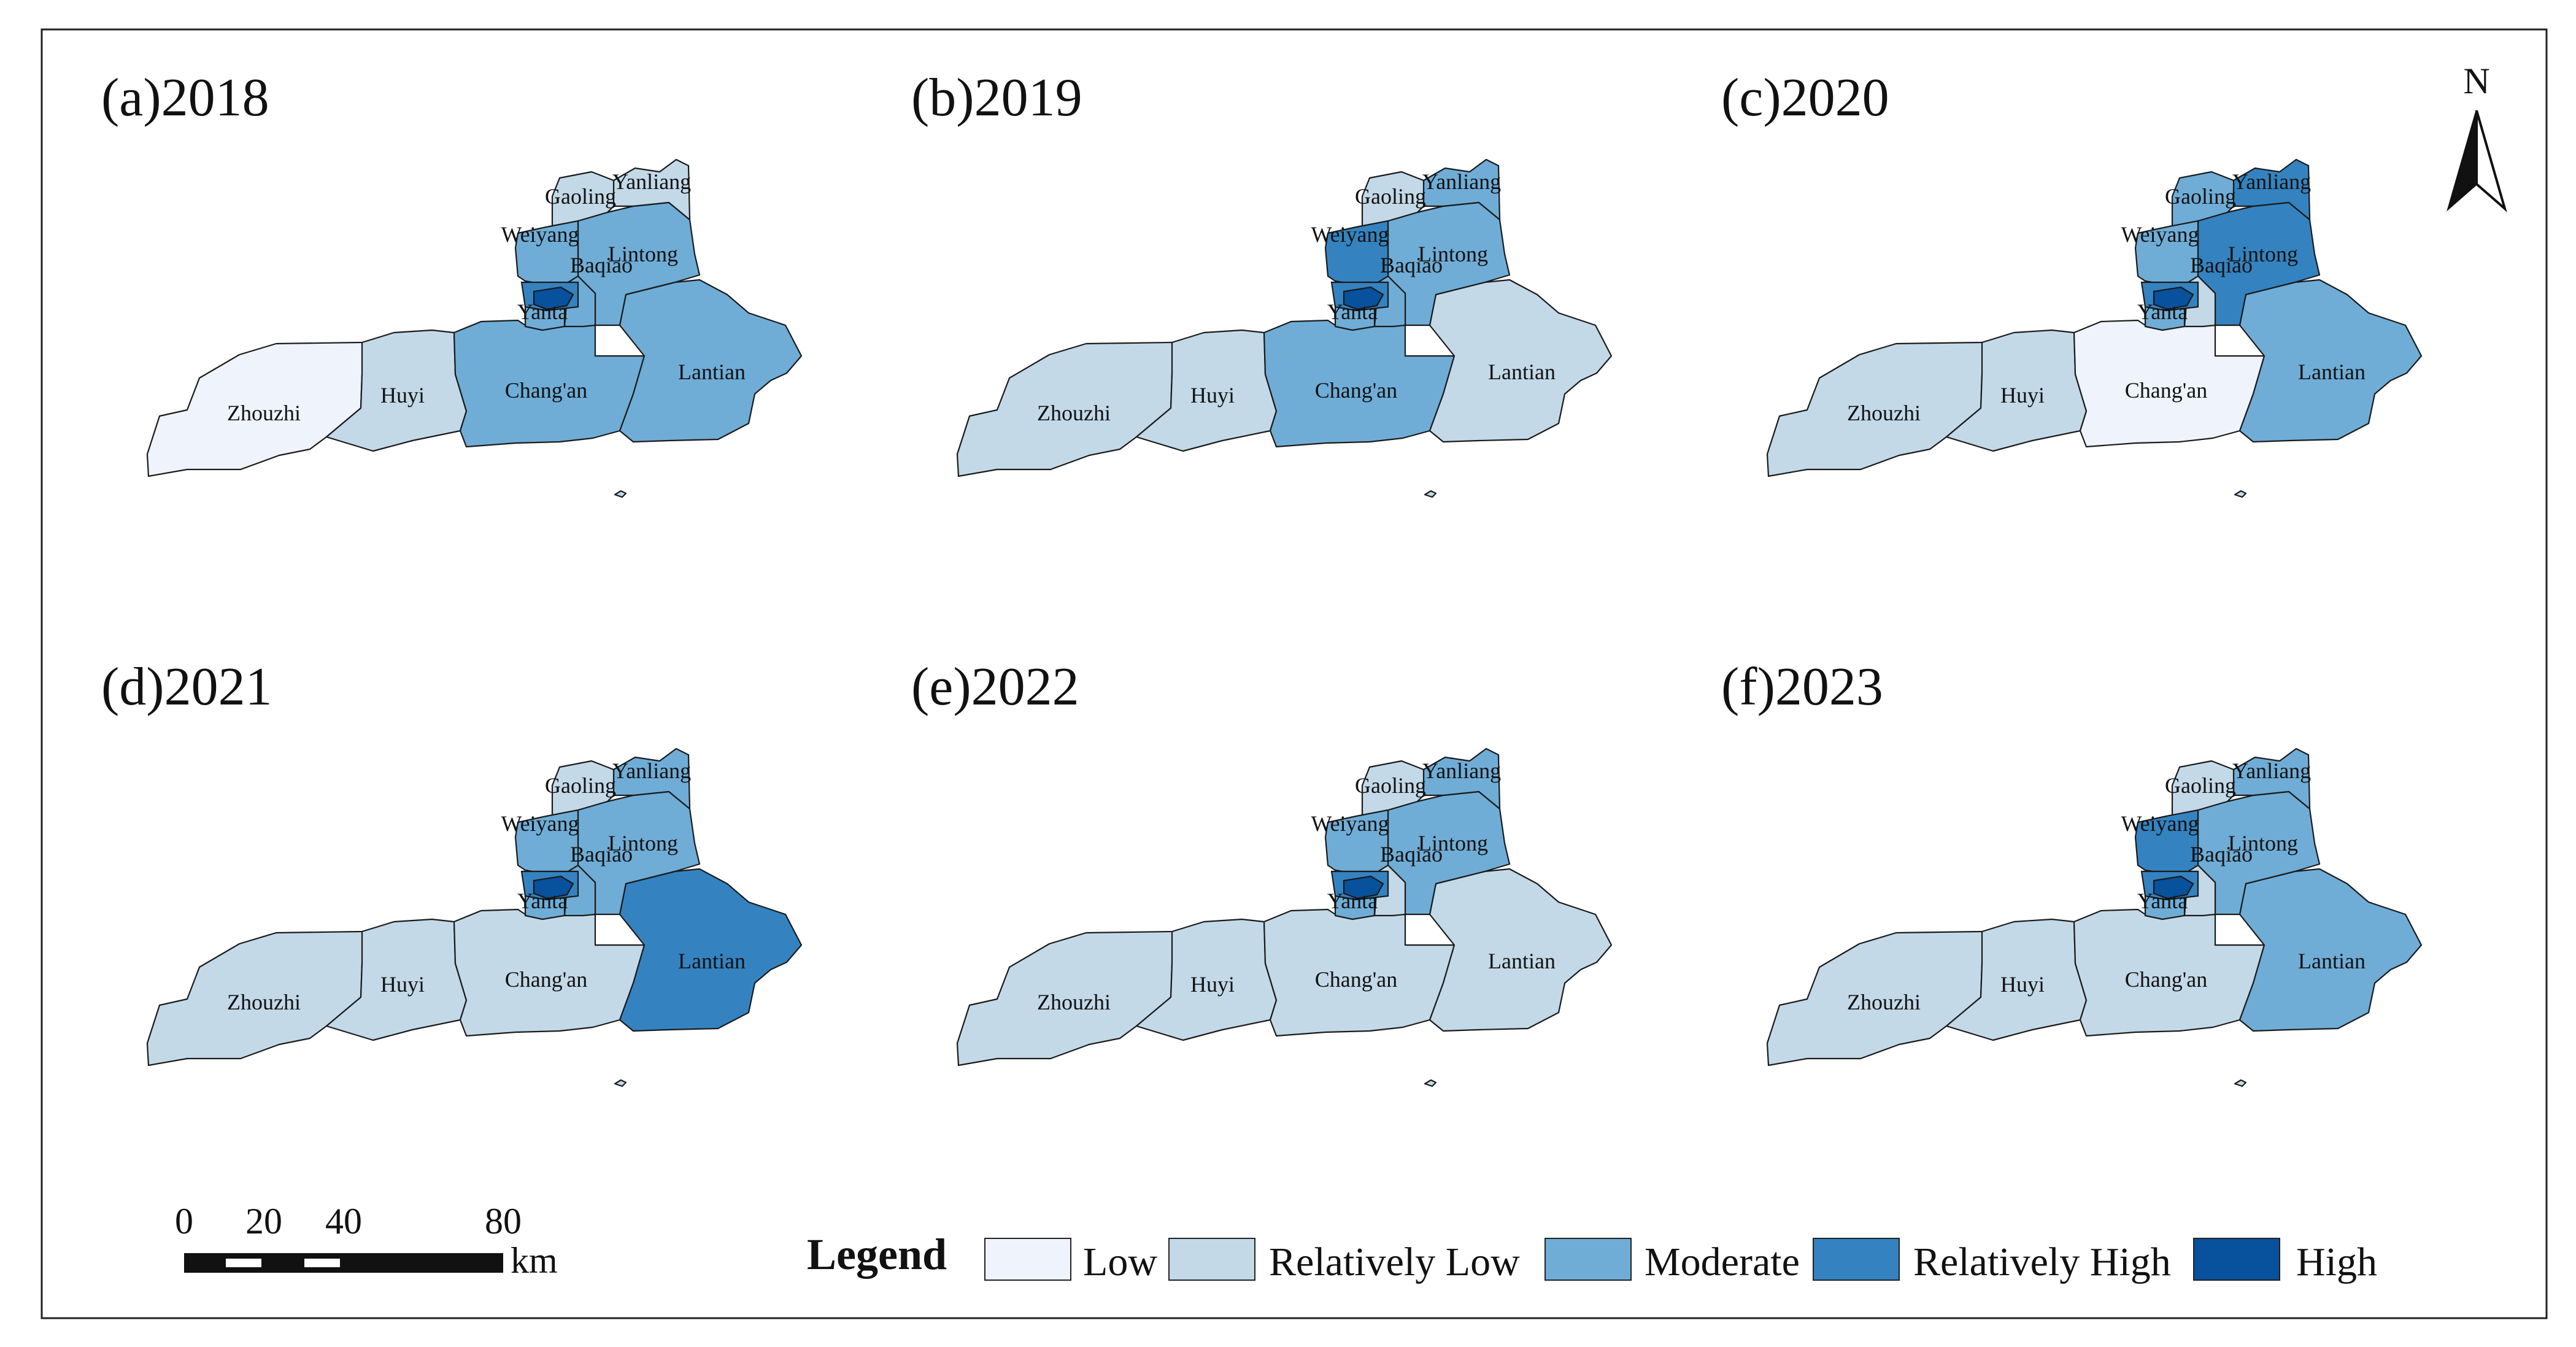  What do you see at coordinates (503, 1221) in the screenshot?
I see `scale-tick-80: 80` at bounding box center [503, 1221].